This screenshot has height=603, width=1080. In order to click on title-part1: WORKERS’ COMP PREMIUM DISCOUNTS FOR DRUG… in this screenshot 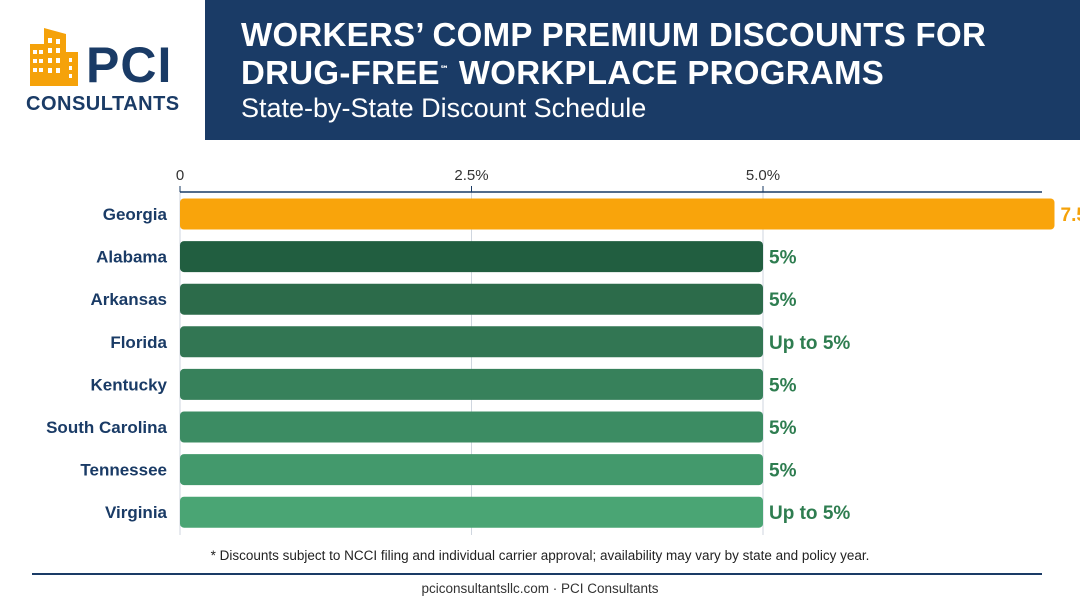, I will do `click(614, 53)`.